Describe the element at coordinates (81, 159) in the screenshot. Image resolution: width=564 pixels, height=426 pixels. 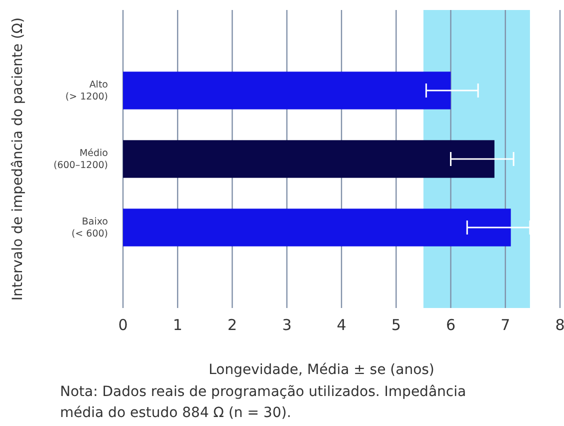
I see `y-tick-label: Médio (600–1200)` at that location.